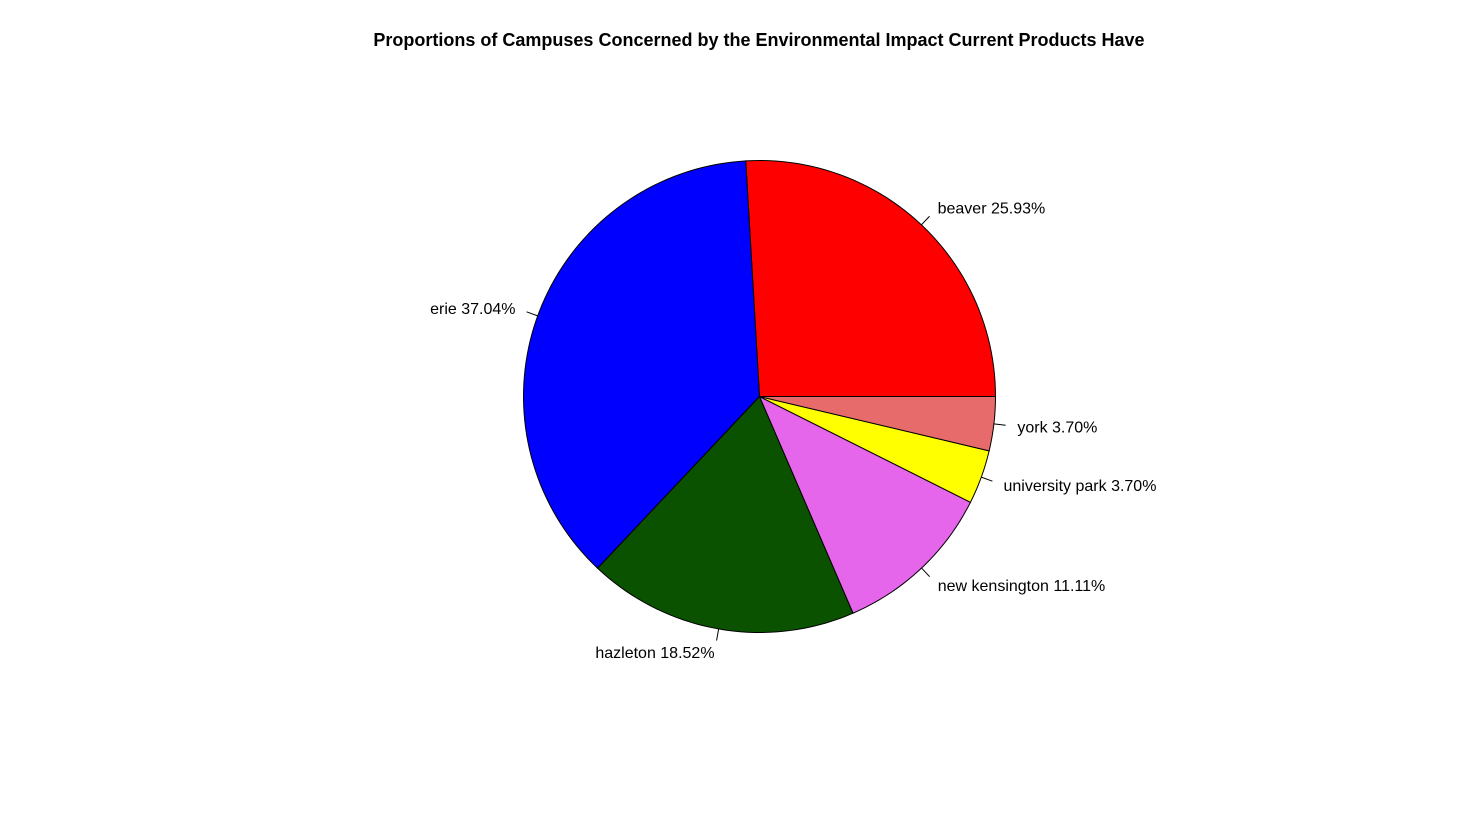  What do you see at coordinates (1057, 428) in the screenshot?
I see `slice-label-york: york 3.70%` at bounding box center [1057, 428].